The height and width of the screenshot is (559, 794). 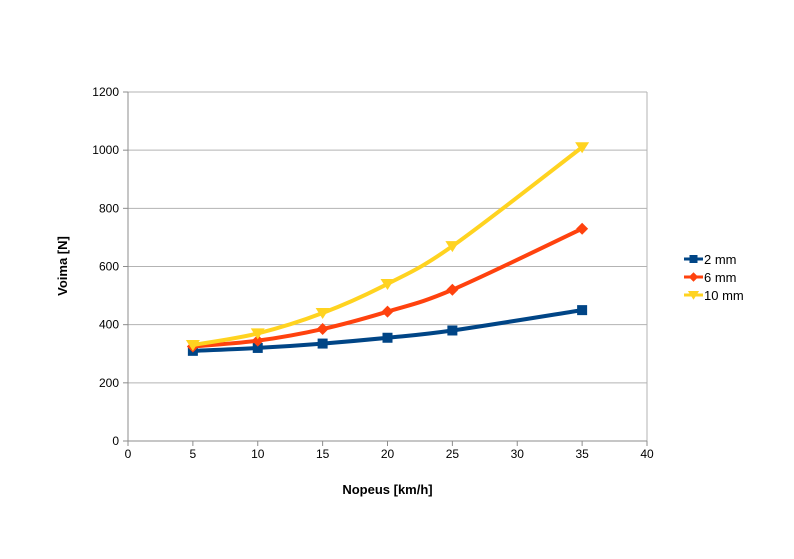 I want to click on x-tick-label-35: 35, so click(x=582, y=454).